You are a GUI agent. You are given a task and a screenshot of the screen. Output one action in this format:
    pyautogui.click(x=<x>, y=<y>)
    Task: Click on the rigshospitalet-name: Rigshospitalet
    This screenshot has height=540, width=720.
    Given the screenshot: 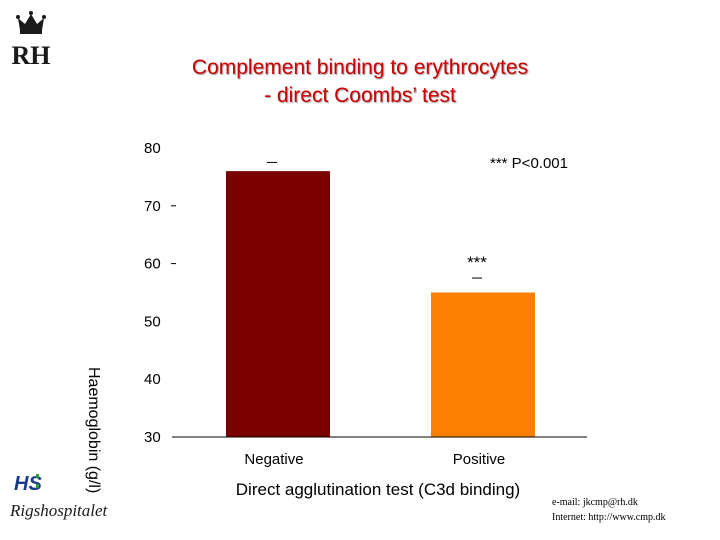 What is the action you would take?
    pyautogui.click(x=59, y=510)
    